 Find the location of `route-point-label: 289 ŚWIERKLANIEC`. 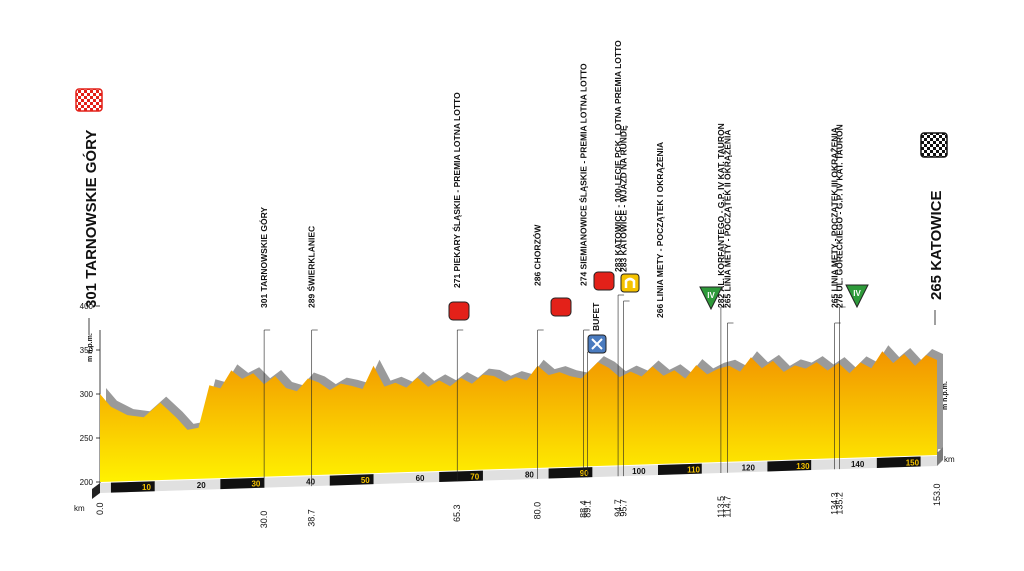

route-point-label: 289 ŚWIERKLANIEC is located at coordinates (311, 267).